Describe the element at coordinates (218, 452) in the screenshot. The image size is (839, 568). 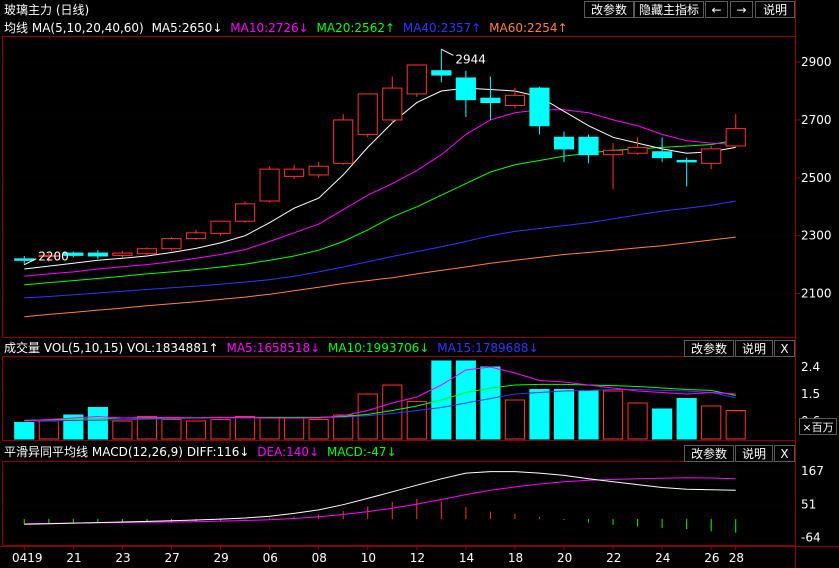
I see `diff-value: DIFF:116↓` at that location.